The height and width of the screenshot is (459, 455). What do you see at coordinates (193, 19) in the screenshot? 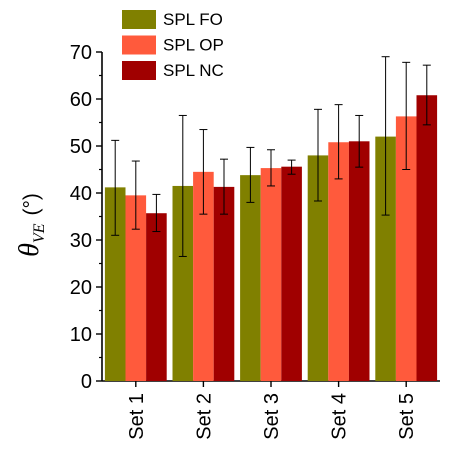
I see `legend-label: SPL FO` at bounding box center [193, 19].